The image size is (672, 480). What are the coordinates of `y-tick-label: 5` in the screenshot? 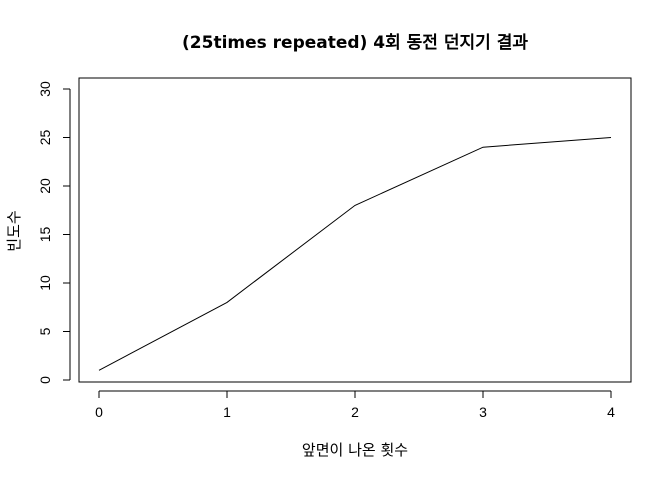 It's located at (45, 331).